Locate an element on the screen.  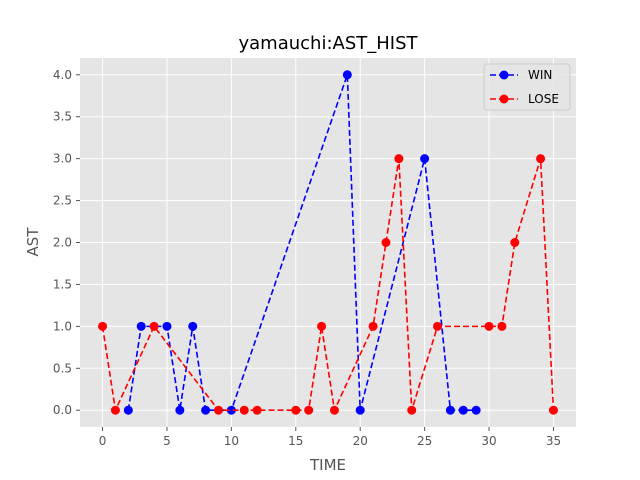
y-tick-label: 0.5 is located at coordinates (62, 368).